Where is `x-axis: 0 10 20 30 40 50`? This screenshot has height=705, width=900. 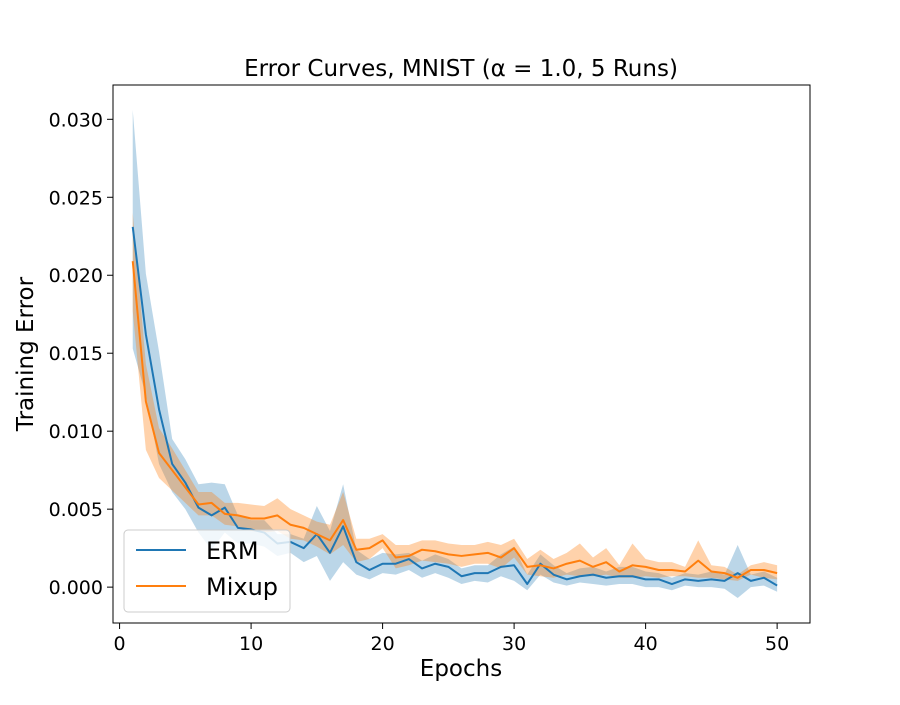 x-axis: 0 10 20 30 40 50 is located at coordinates (451, 639).